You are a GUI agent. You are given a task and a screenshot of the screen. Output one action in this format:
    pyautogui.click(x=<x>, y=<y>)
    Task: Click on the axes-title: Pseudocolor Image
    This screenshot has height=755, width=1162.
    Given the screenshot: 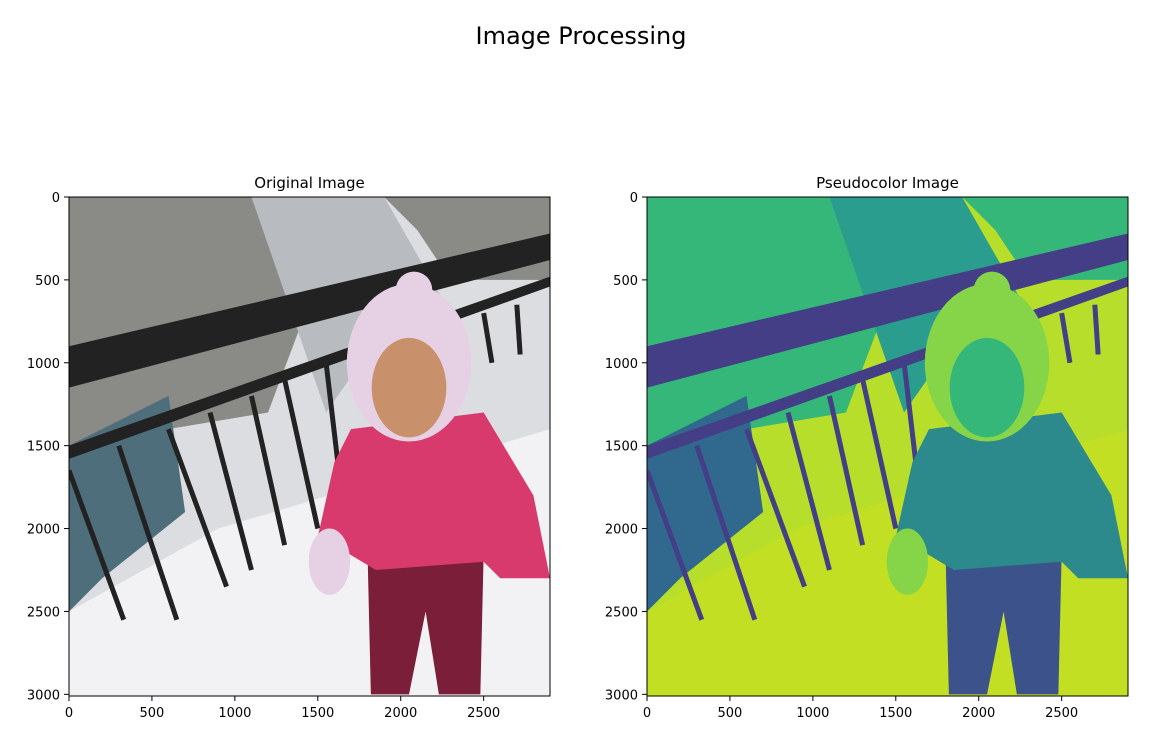 What is the action you would take?
    pyautogui.click(x=887, y=183)
    